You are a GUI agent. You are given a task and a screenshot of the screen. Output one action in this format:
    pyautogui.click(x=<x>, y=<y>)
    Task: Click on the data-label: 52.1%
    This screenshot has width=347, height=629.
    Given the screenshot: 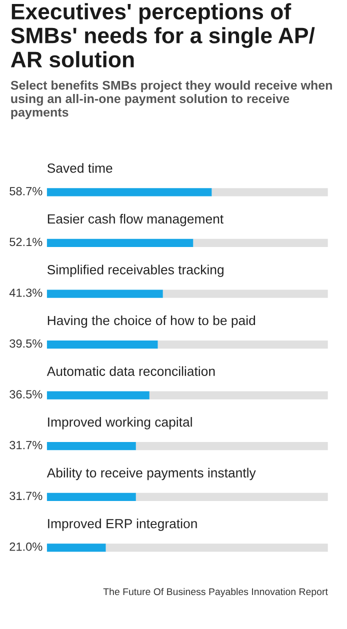 What is the action you would take?
    pyautogui.click(x=26, y=242)
    